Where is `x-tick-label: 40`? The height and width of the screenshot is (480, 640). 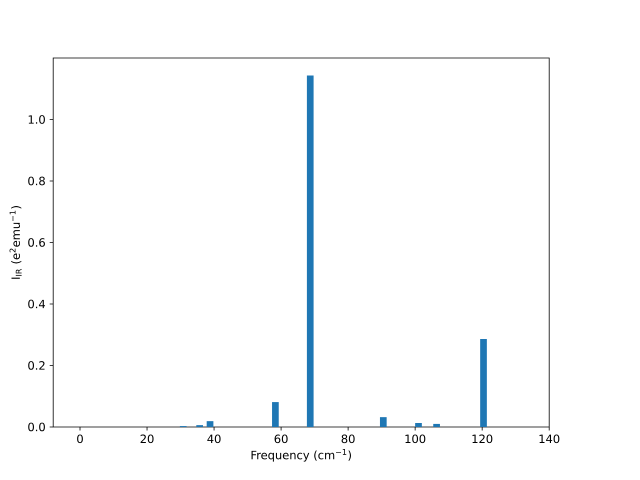 x-tick-label: 40 is located at coordinates (214, 439).